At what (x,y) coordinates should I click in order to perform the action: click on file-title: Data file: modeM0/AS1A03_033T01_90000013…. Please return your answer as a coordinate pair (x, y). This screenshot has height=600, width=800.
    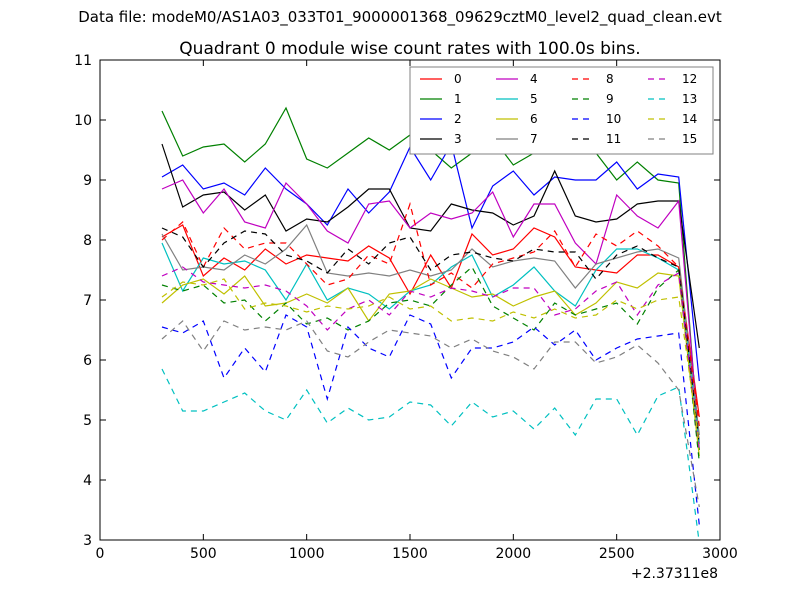
    Looking at the image, I should click on (400, 17).